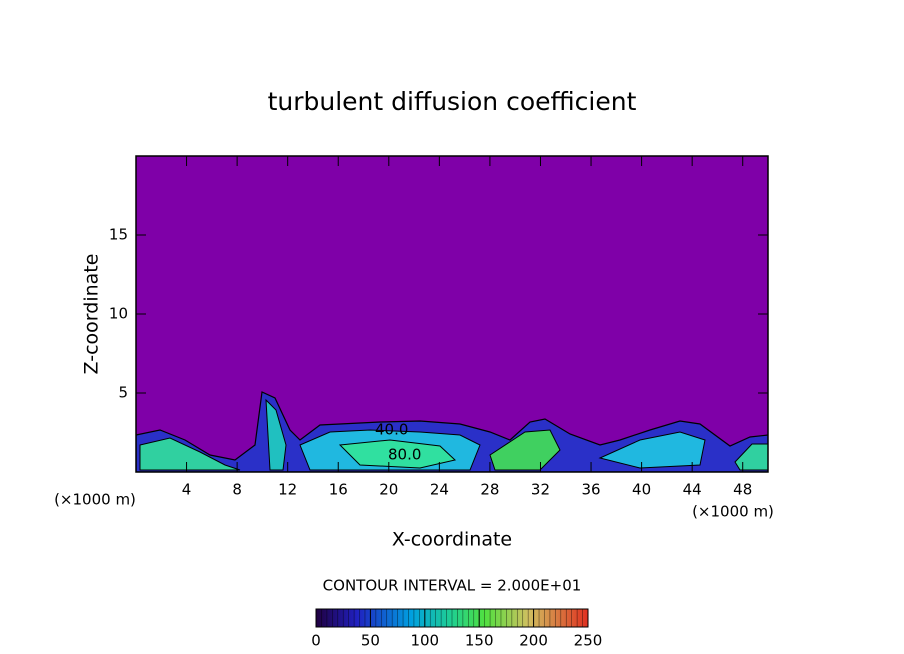 This screenshot has width=904, height=654. Describe the element at coordinates (641, 490) in the screenshot. I see `x-tick-label: 40` at that location.